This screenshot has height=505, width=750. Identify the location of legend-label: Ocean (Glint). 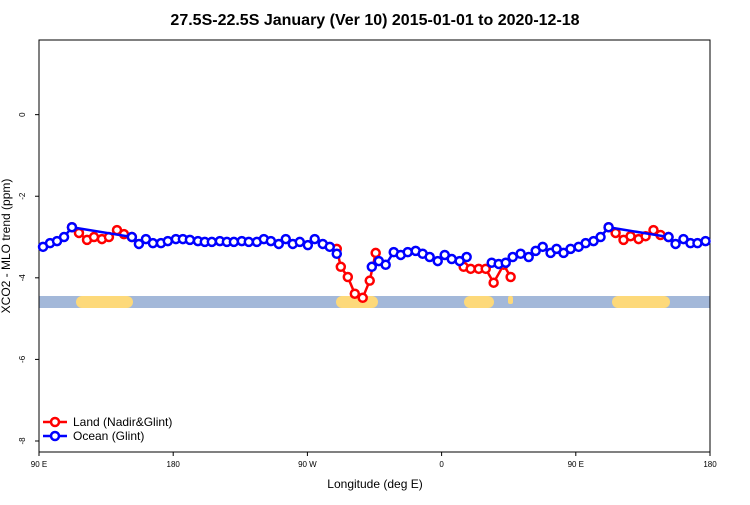
(108, 436).